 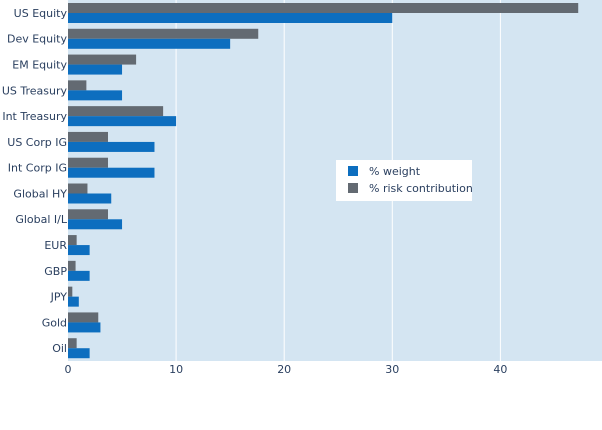 I want to click on category-label: Int Corp IG, so click(x=37, y=168).